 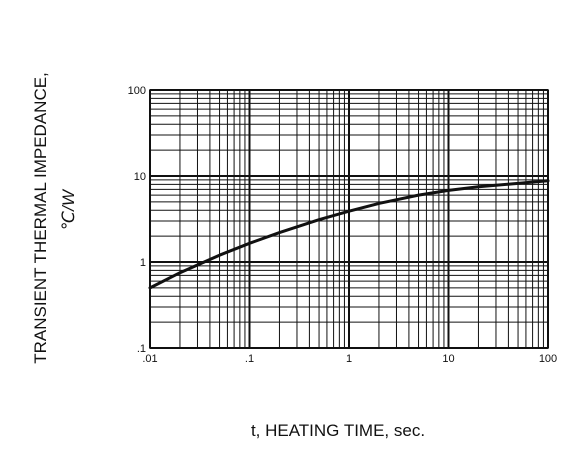 What do you see at coordinates (143, 263) in the screenshot?
I see `y-tick-label: 1` at bounding box center [143, 263].